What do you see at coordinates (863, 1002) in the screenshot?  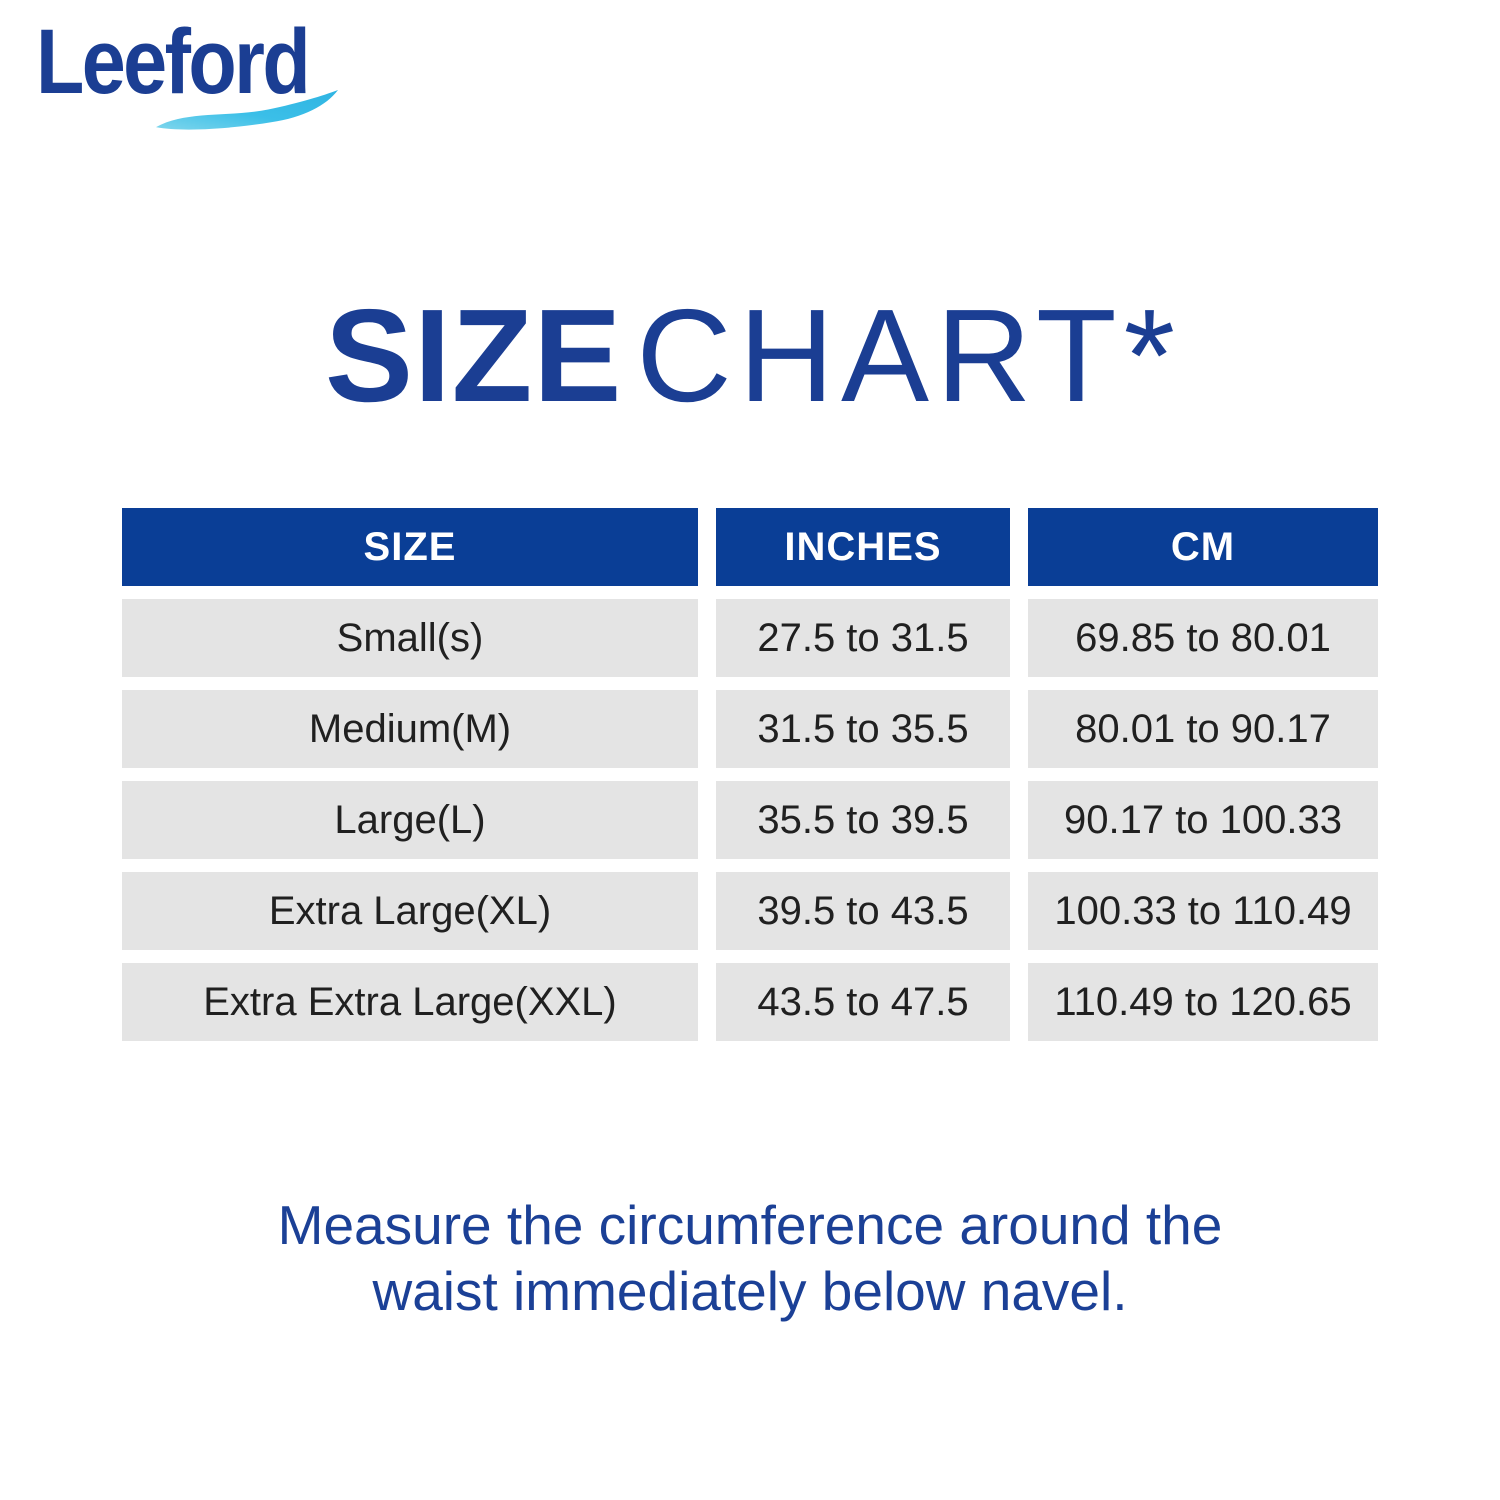 I see `cell-inches: 43.5 to 47.5` at bounding box center [863, 1002].